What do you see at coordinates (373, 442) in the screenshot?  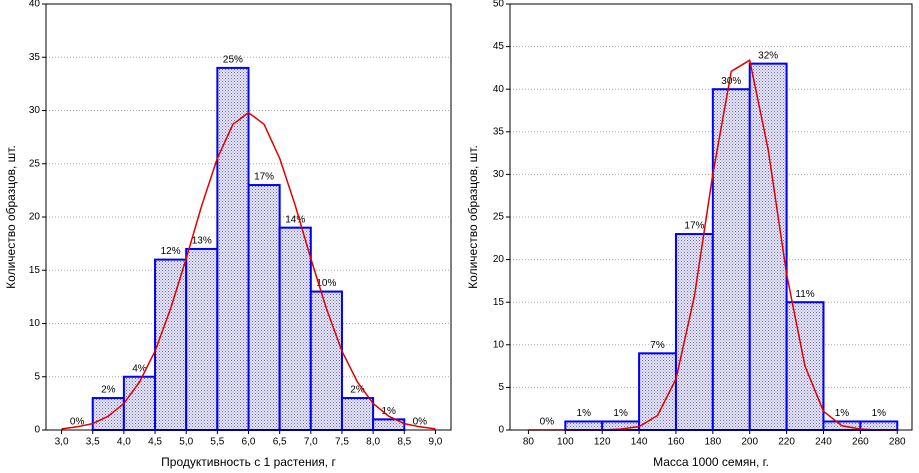 I see `x-tick-label: 8,0` at bounding box center [373, 442].